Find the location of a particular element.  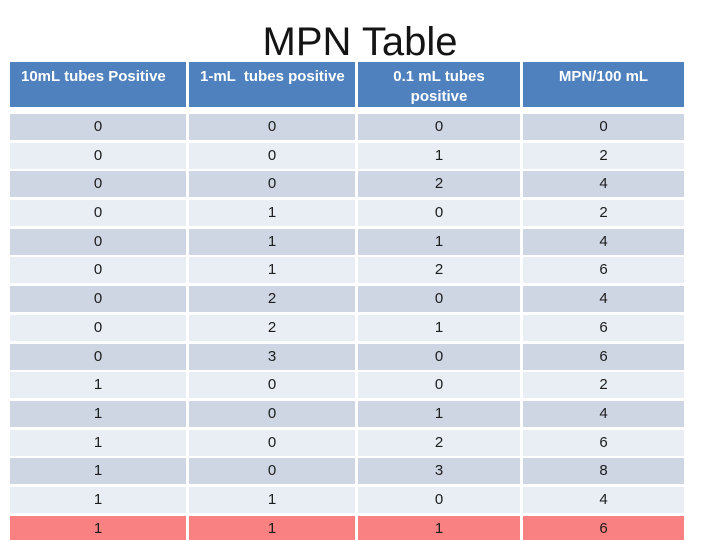

column-header: 10mL tubes Positive is located at coordinates (98, 84).